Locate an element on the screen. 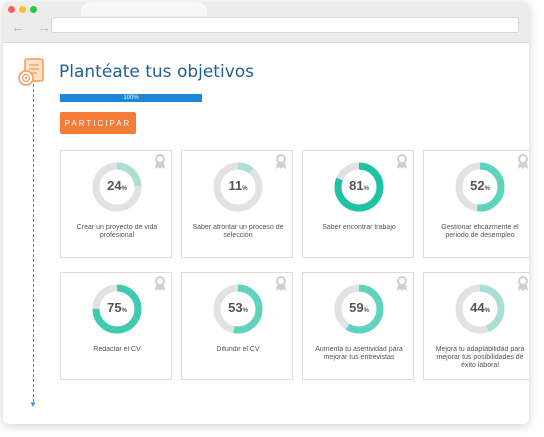 The image size is (544, 437). timeline-line is located at coordinates (33, 243).